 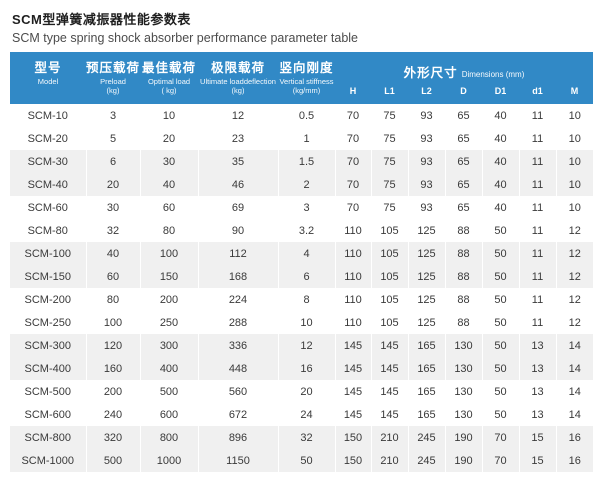 What do you see at coordinates (48, 276) in the screenshot?
I see `model-cell: SCM-150` at bounding box center [48, 276].